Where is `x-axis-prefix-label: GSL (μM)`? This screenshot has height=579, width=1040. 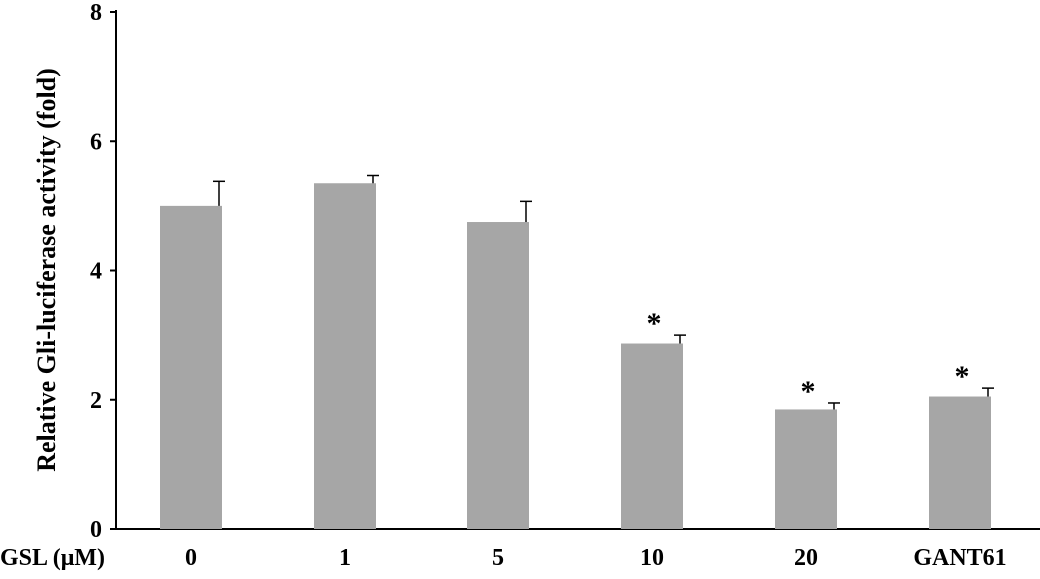 x-axis-prefix-label: GSL (μM) is located at coordinates (52, 558).